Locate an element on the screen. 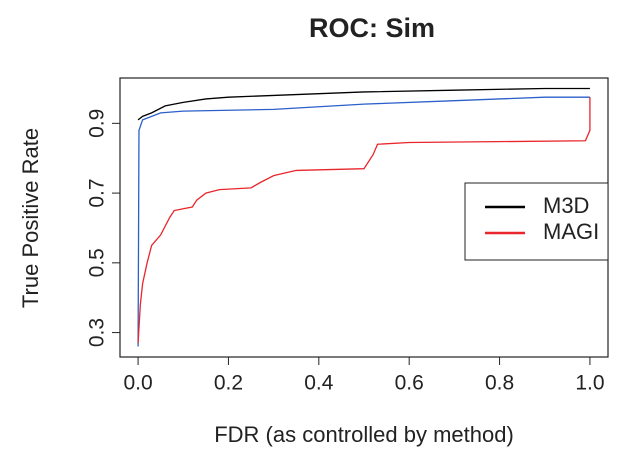 The image size is (636, 455). legend-label: MAGI is located at coordinates (571, 231).